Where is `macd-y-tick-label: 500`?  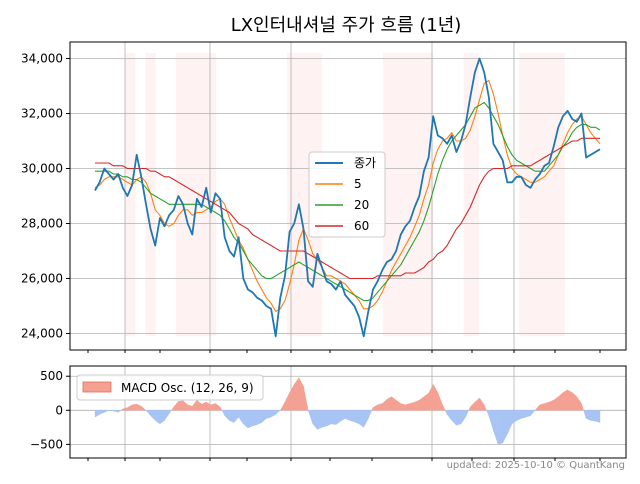
macd-y-tick-label: 500 is located at coordinates (51, 376).